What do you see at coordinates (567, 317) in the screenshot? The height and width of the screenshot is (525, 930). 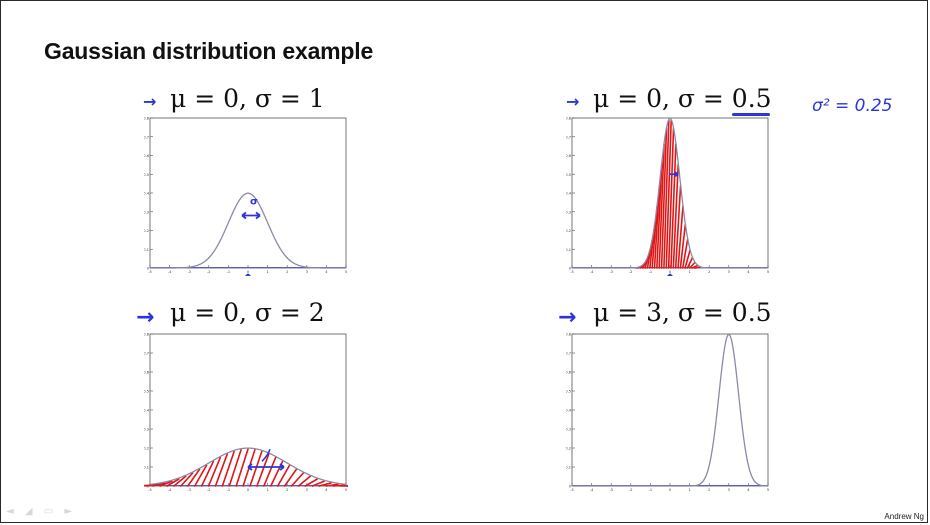 I see `handwritten-arrow-4: →` at bounding box center [567, 317].